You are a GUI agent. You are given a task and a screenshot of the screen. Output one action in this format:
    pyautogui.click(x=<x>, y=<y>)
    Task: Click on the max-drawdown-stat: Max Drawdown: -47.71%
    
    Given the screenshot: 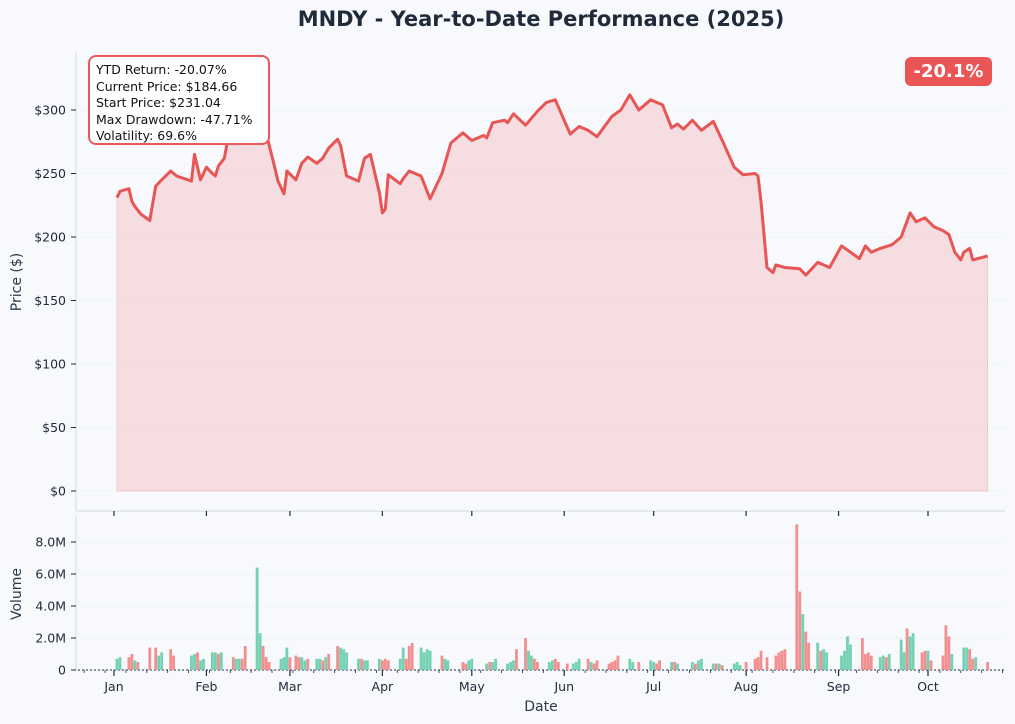 What is the action you would take?
    pyautogui.click(x=174, y=119)
    